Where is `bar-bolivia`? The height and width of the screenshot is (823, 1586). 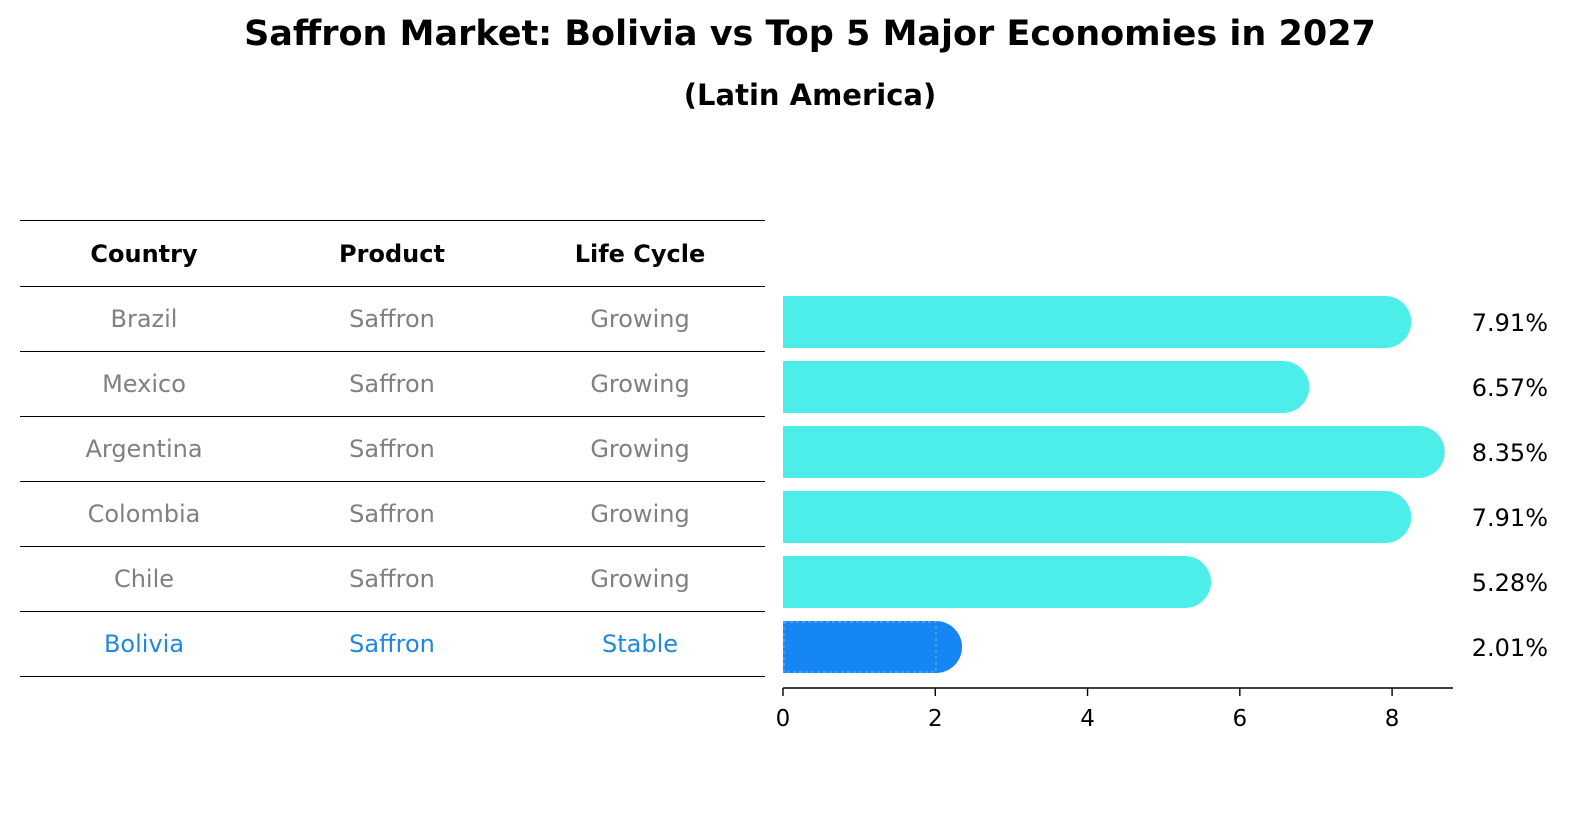 bar-bolivia is located at coordinates (873, 647).